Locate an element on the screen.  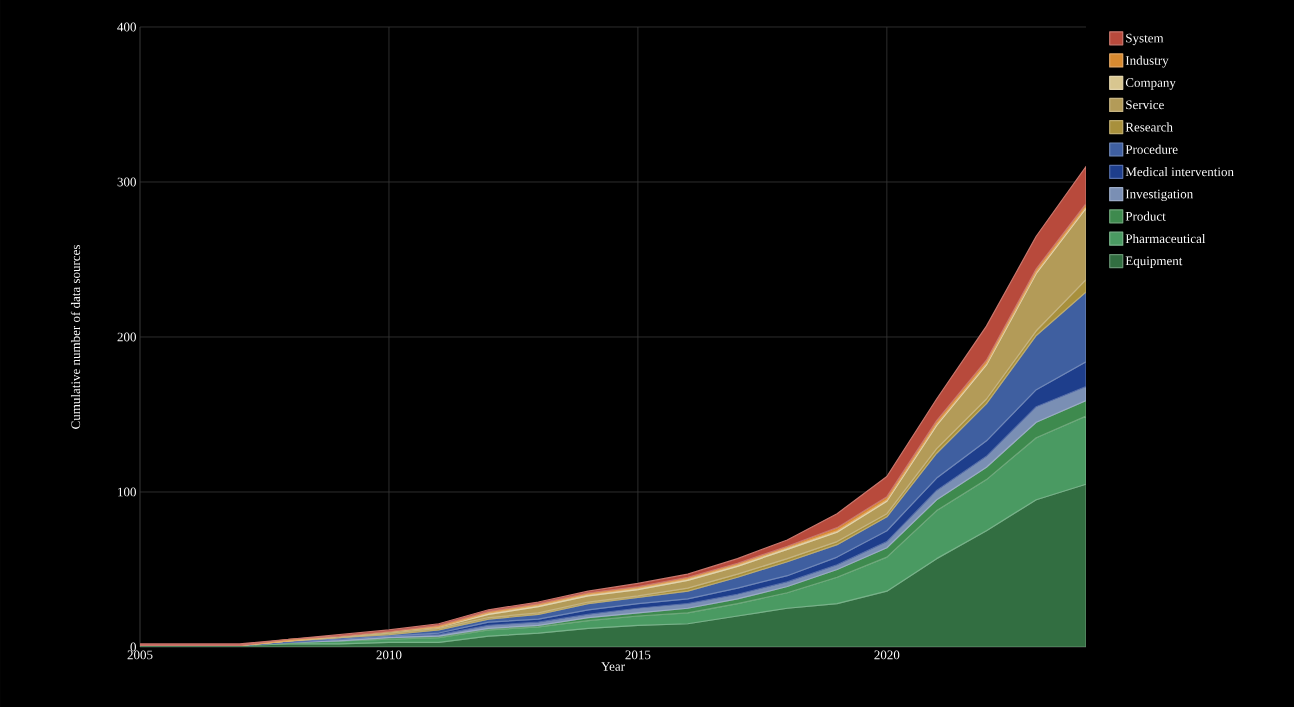
legend-label: Service is located at coordinates (1145, 105).